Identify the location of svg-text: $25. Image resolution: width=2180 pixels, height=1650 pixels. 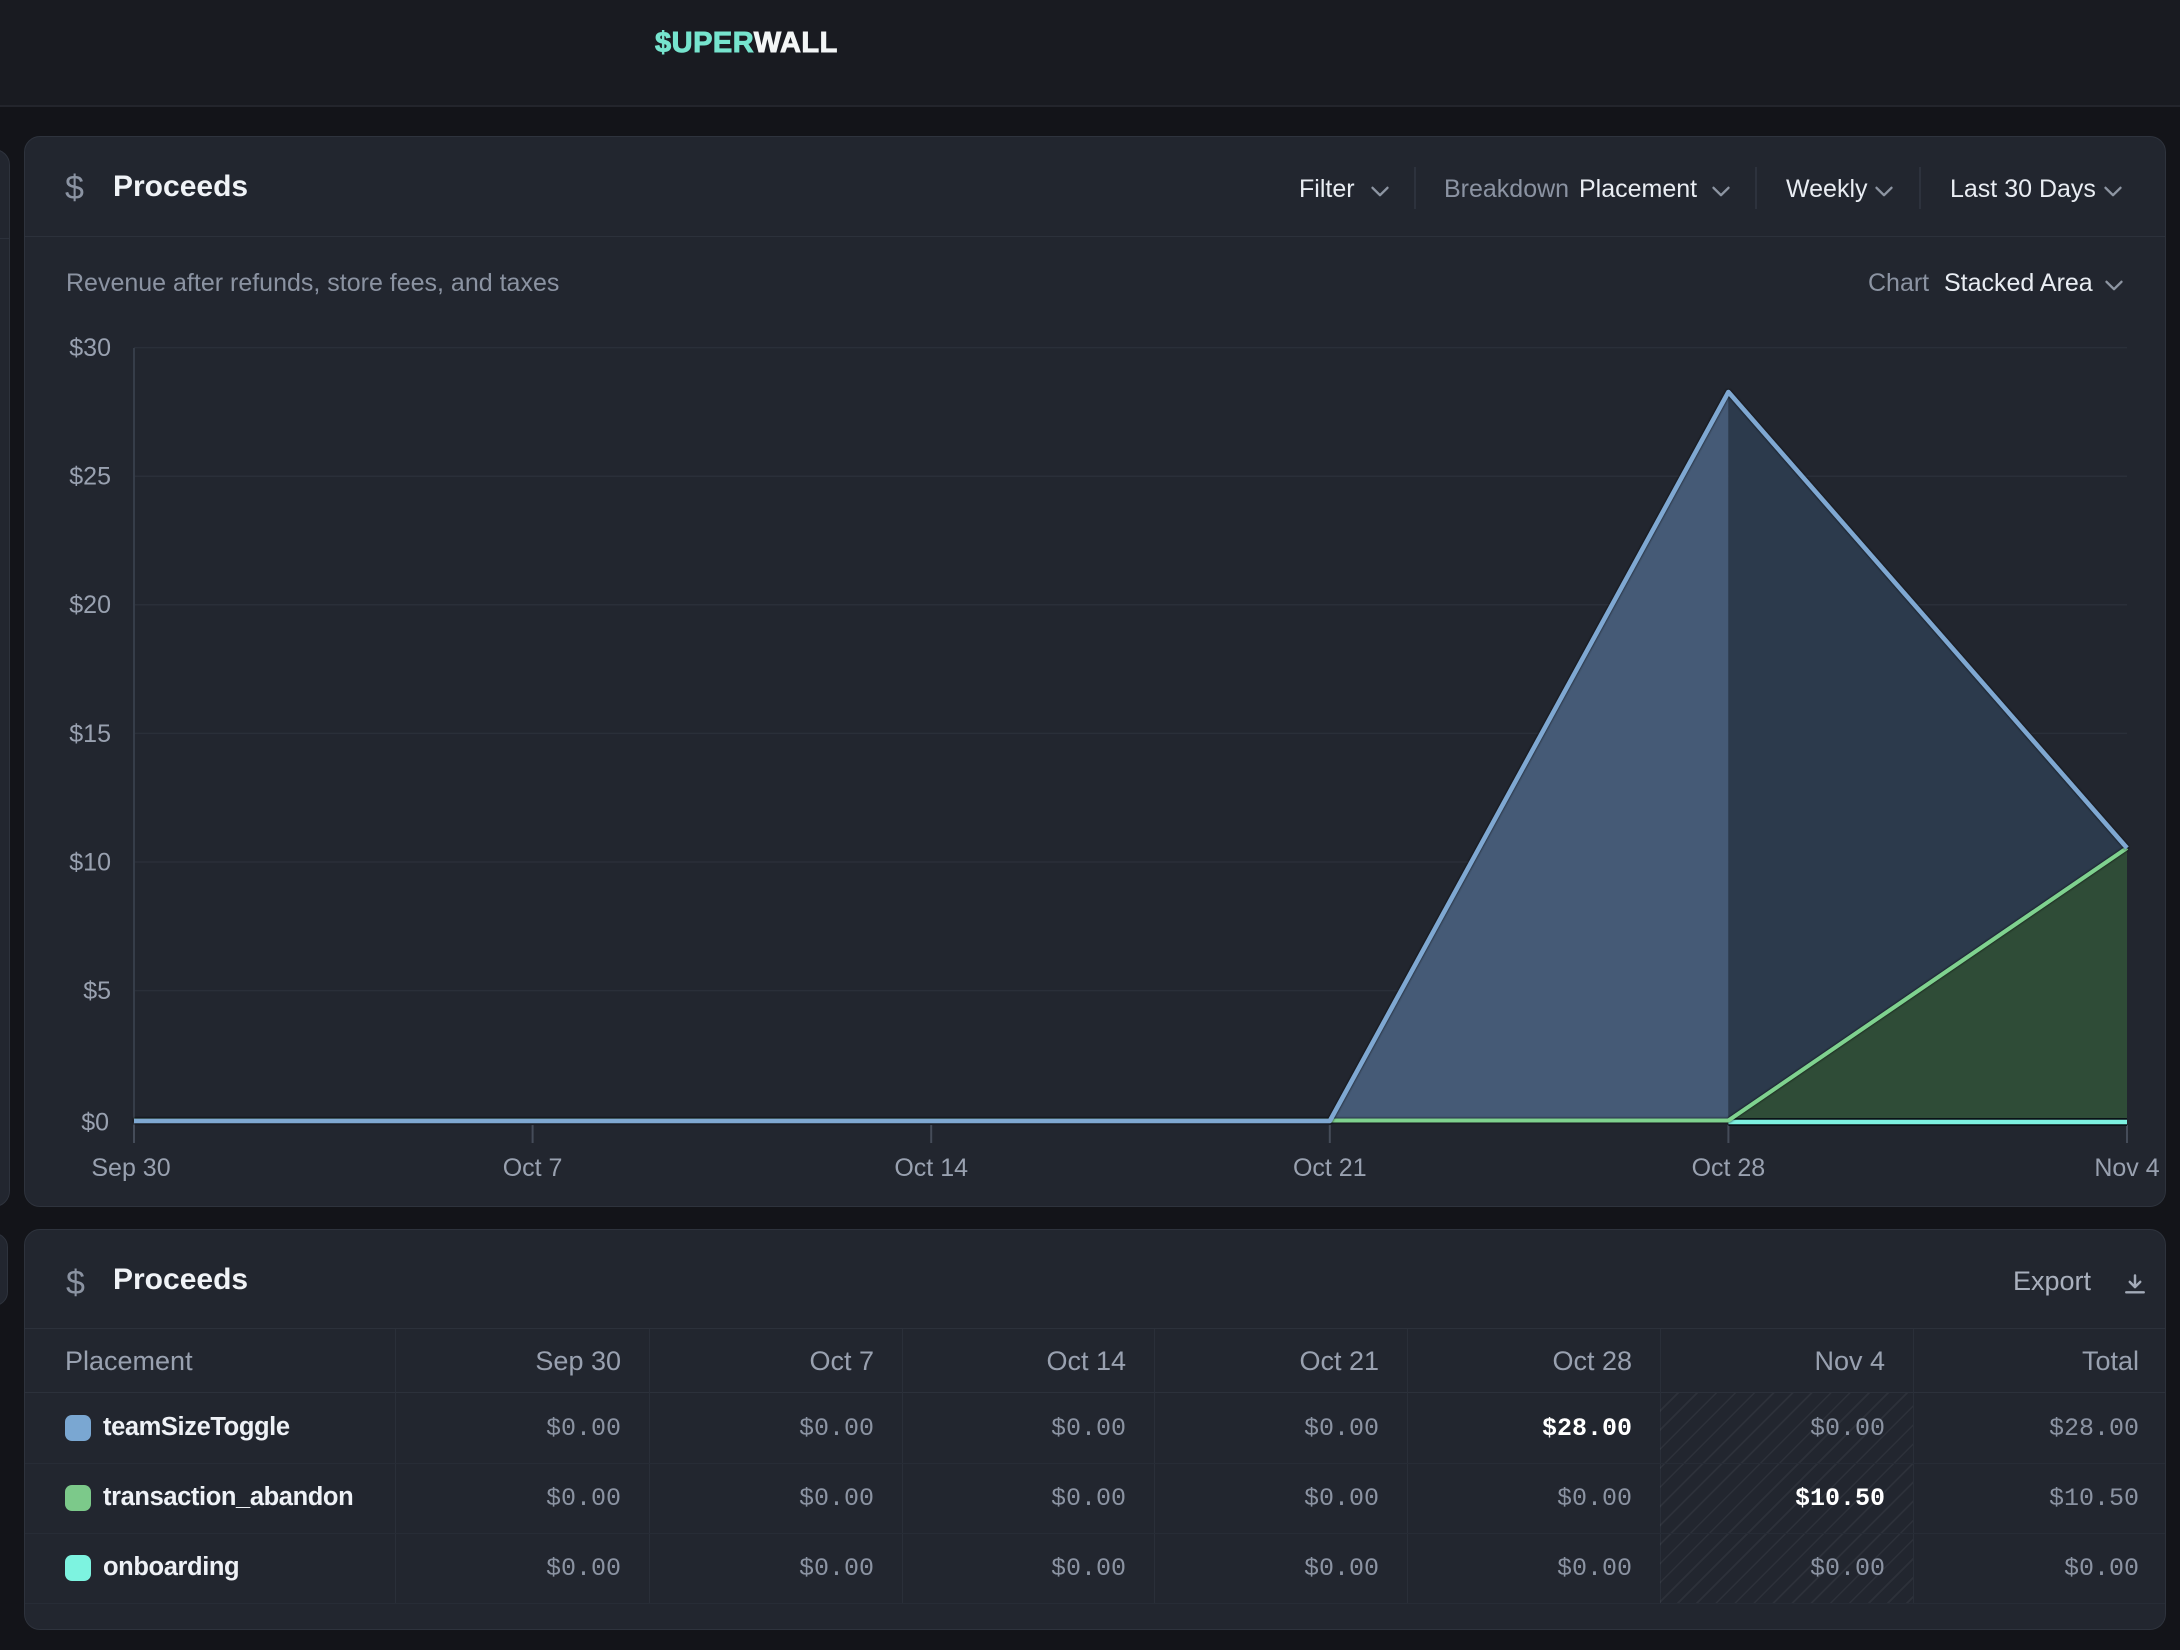
(90, 477).